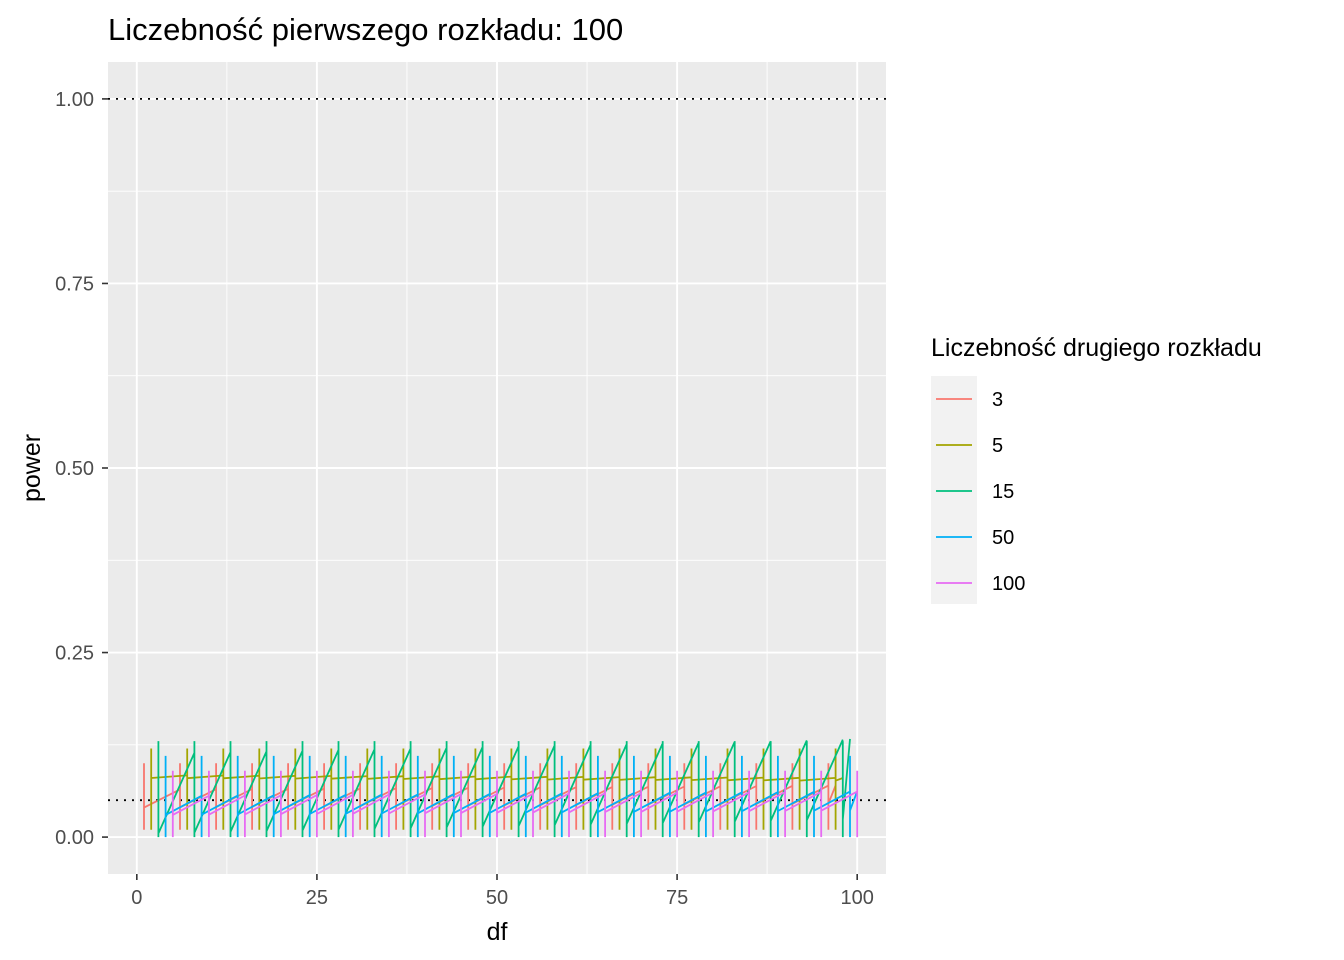 The width and height of the screenshot is (1344, 960). What do you see at coordinates (1008, 584) in the screenshot?
I see `legend-label-100: 100` at bounding box center [1008, 584].